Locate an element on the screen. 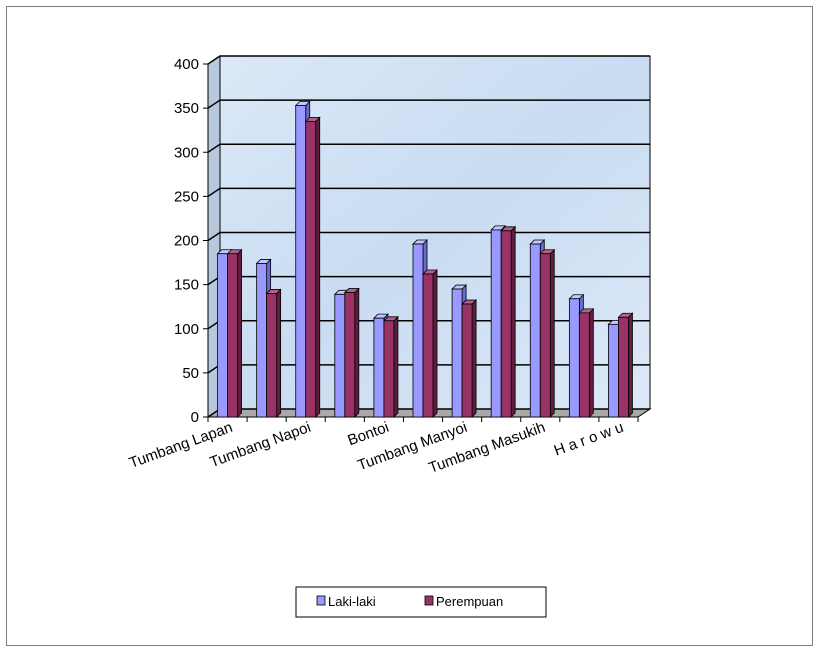 This screenshot has width=821, height=646. y-tick-label: 50 is located at coordinates (190, 373).